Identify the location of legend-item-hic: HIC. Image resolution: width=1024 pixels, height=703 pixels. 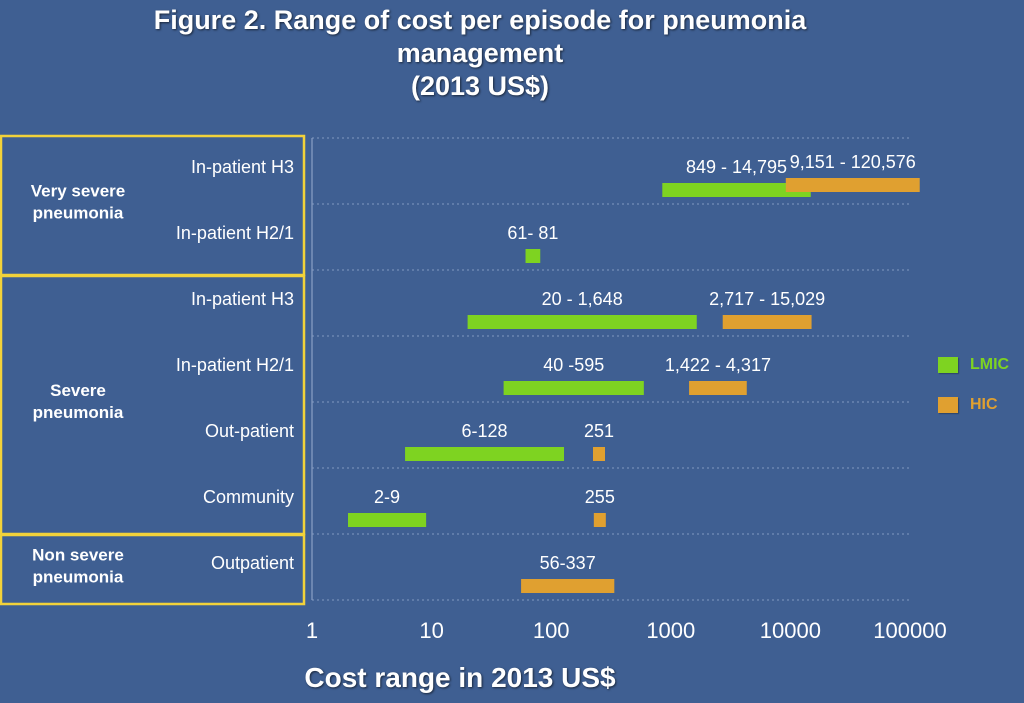
(973, 405).